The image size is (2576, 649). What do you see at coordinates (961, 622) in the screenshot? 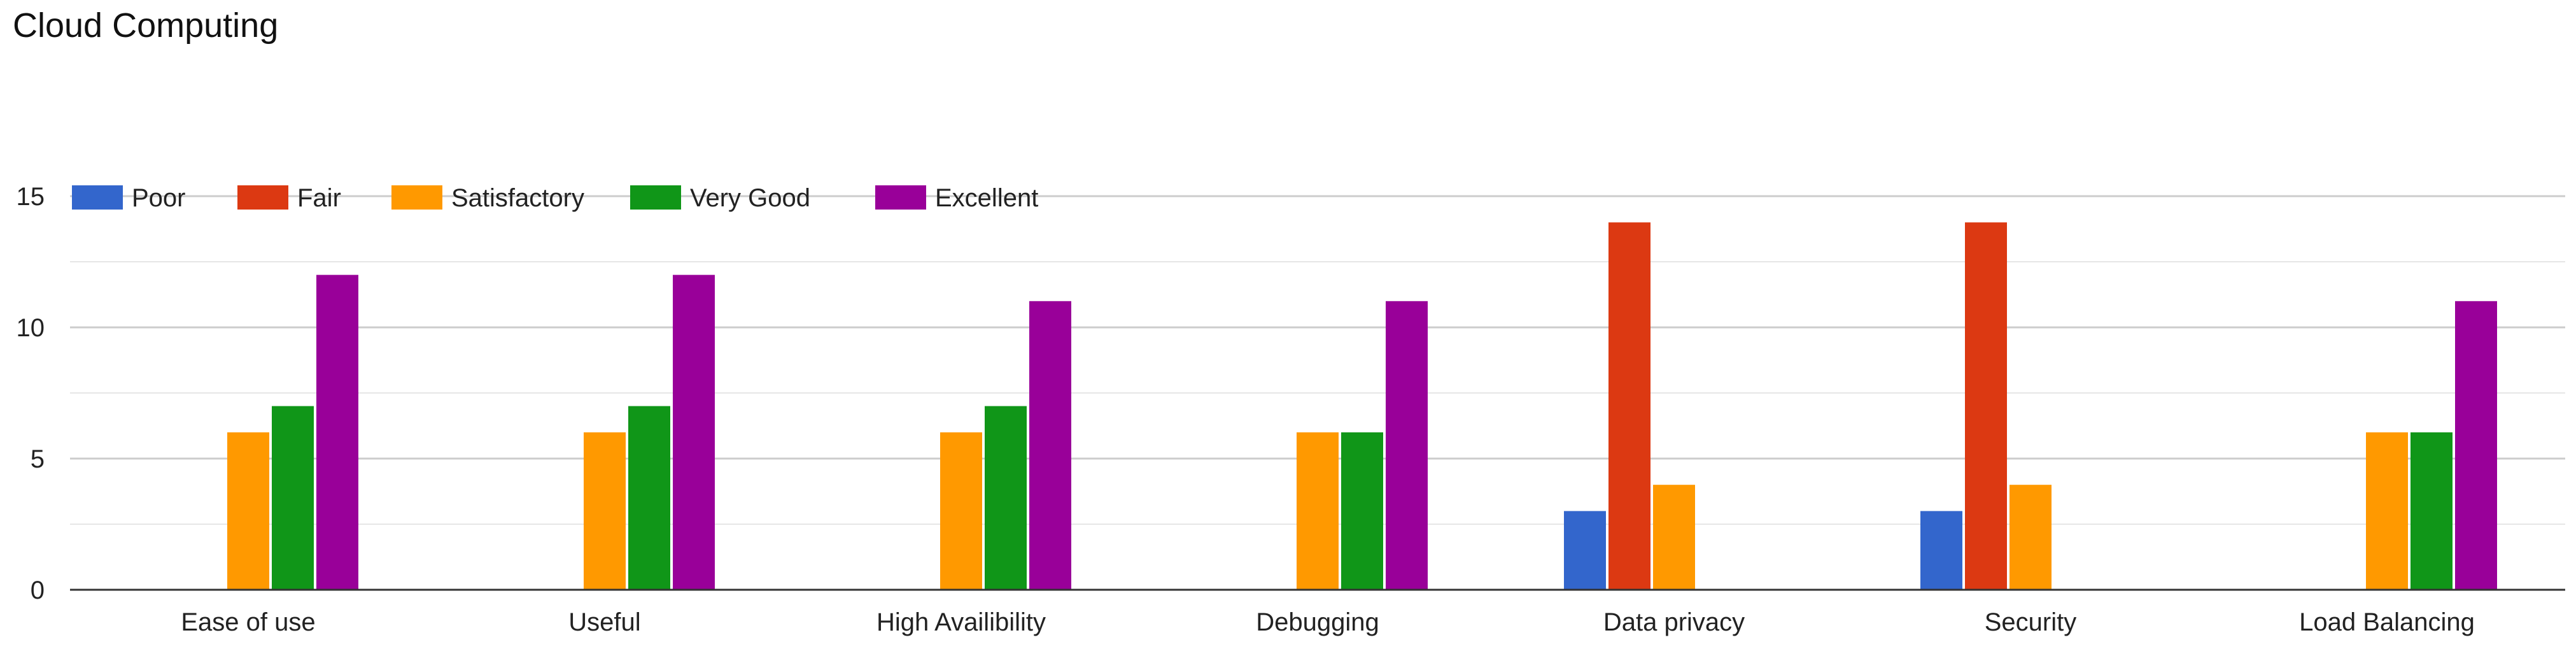
I see `x-tick-label: High Availibility` at bounding box center [961, 622].